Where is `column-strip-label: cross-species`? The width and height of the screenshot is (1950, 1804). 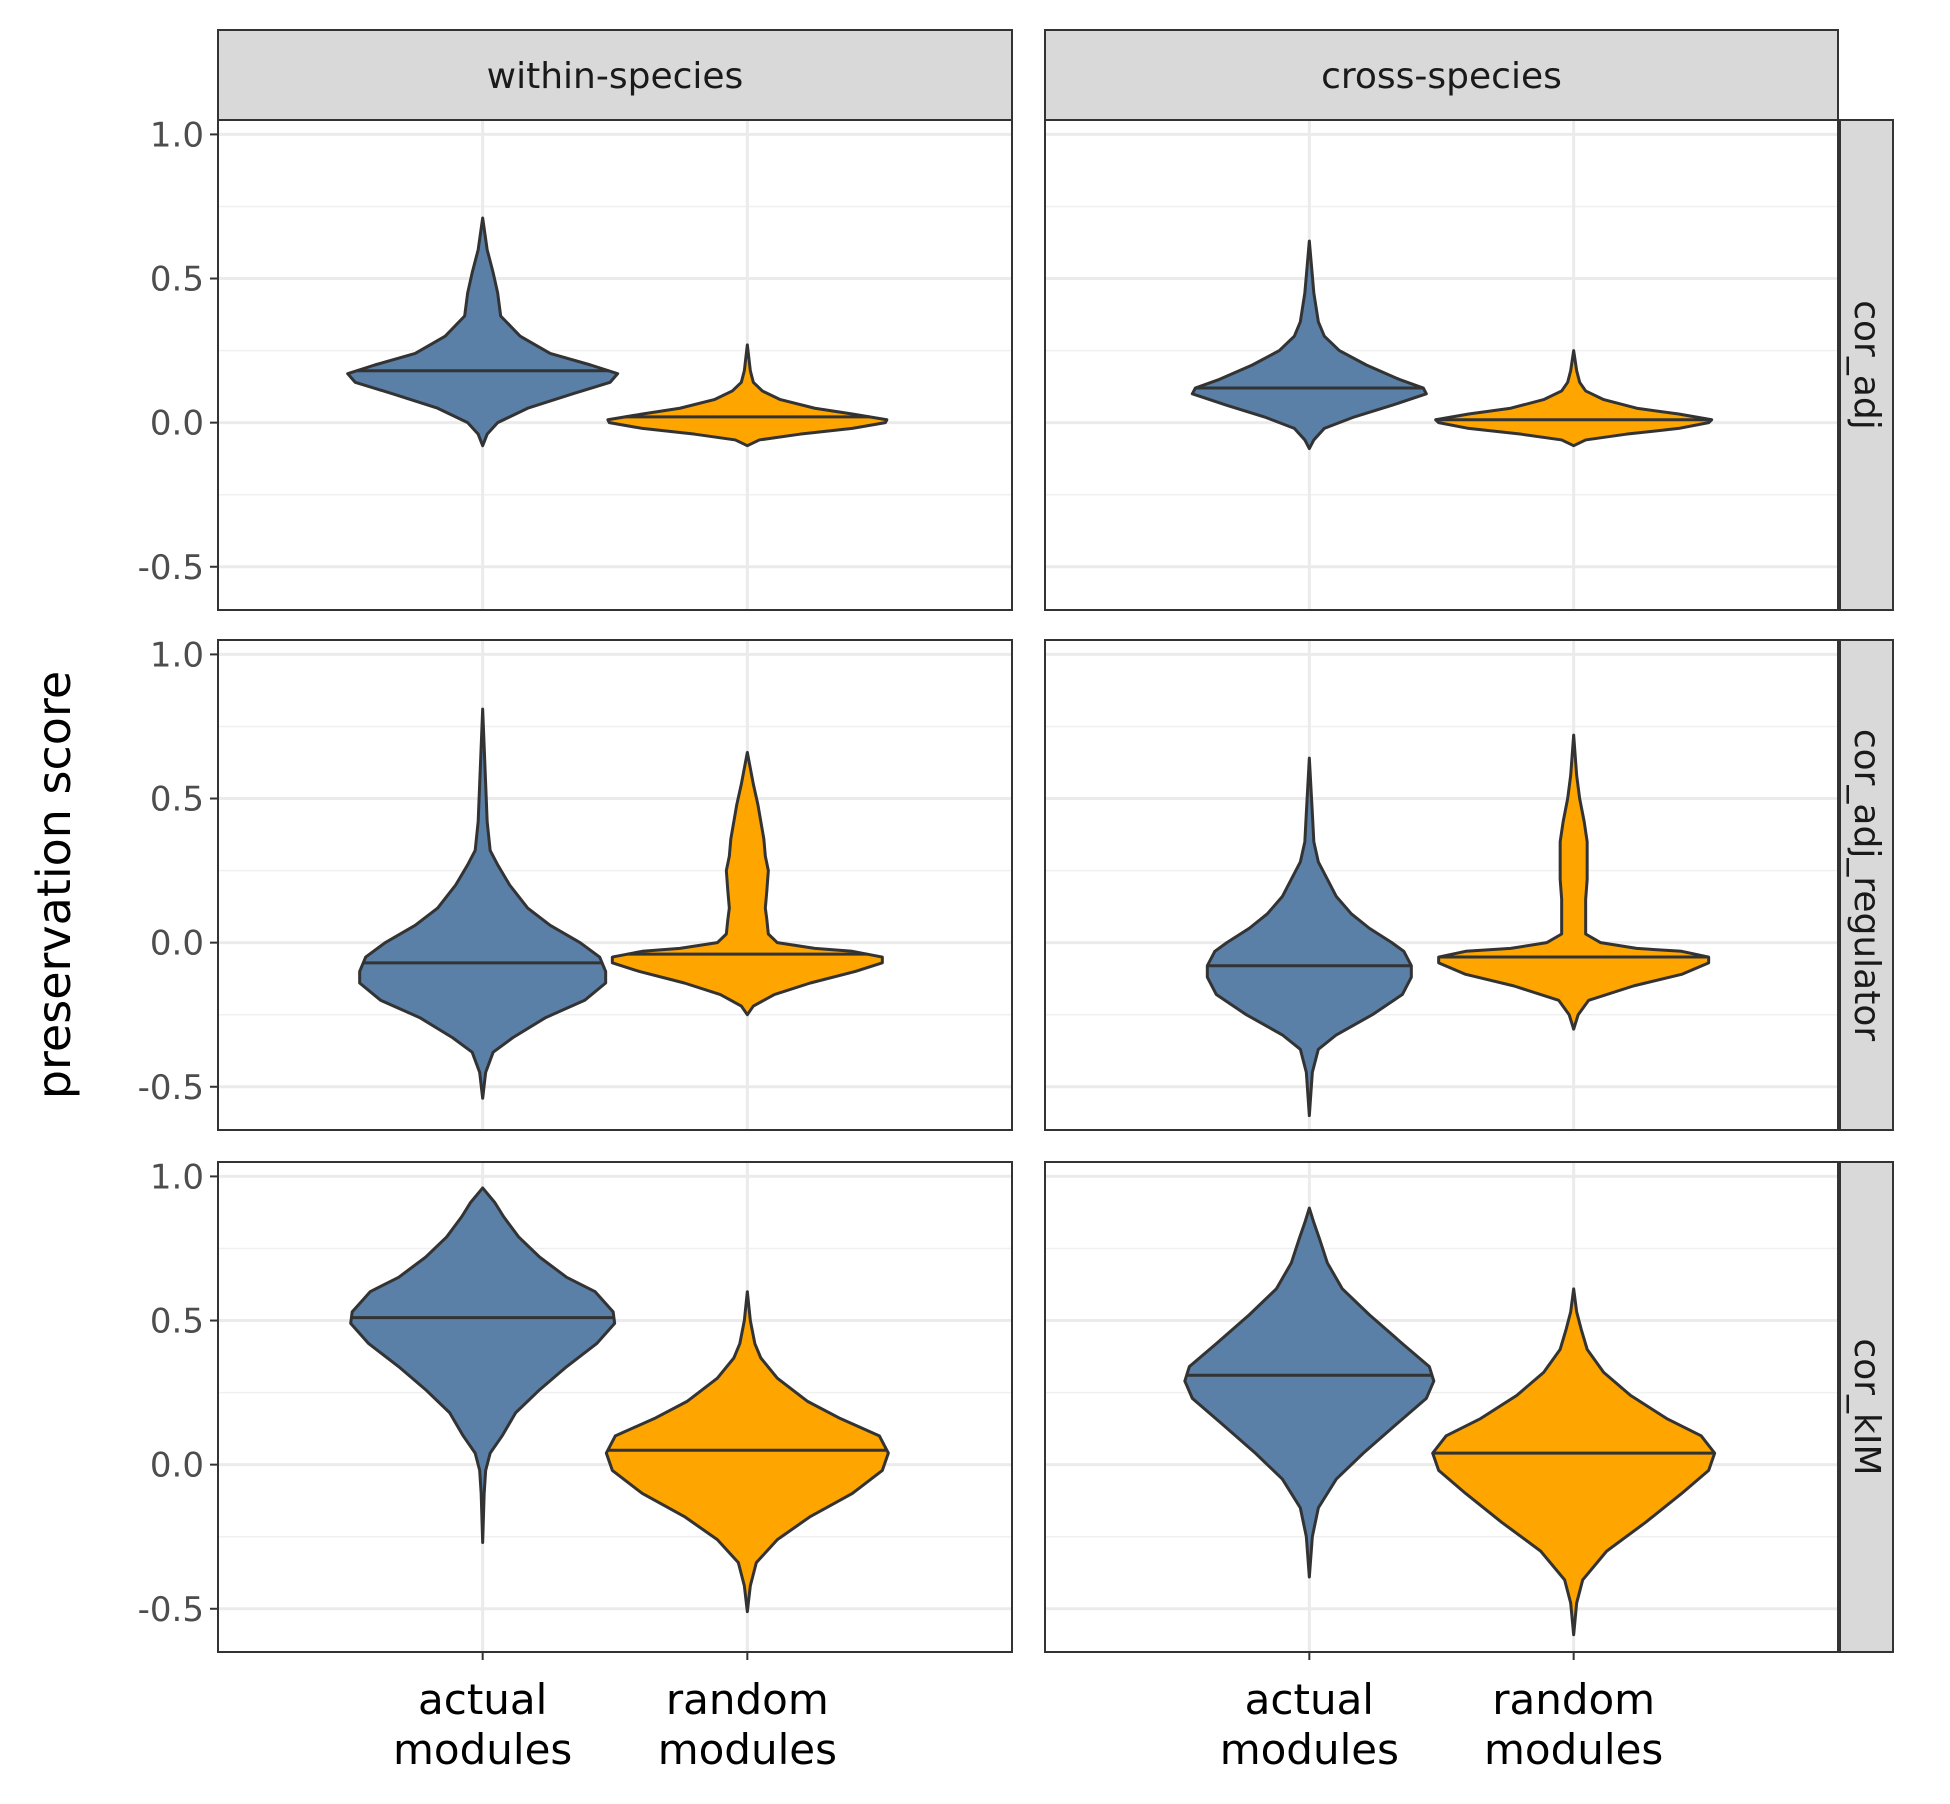 column-strip-label: cross-species is located at coordinates (1441, 76).